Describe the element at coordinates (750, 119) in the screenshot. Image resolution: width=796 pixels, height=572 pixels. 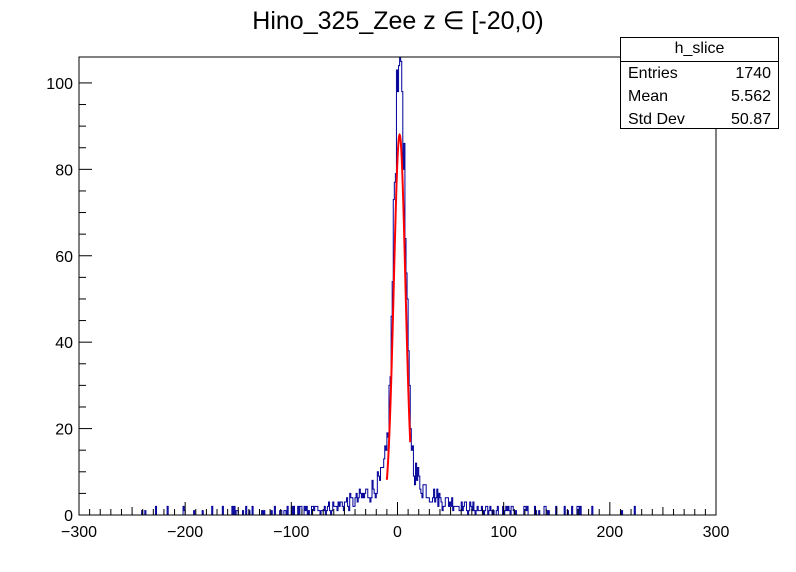
I see `stats-value: 50.87` at that location.